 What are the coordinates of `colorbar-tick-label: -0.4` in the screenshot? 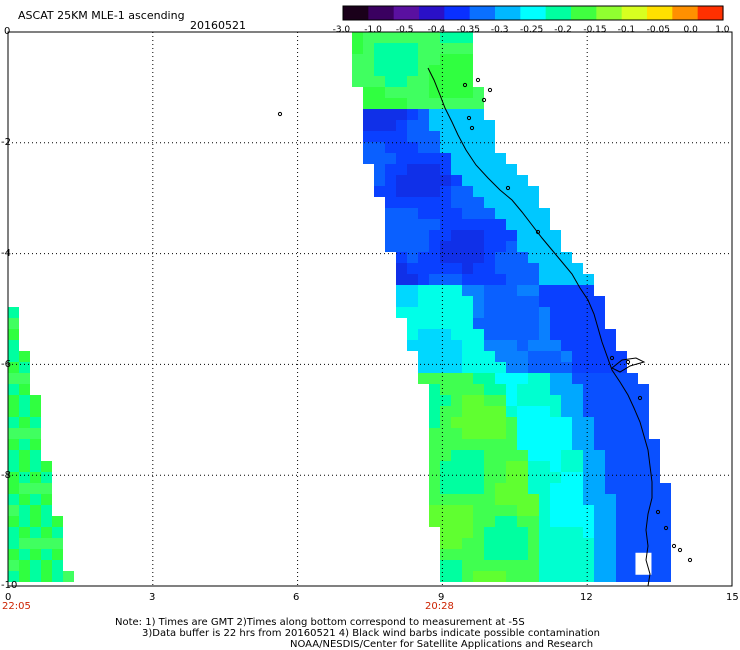 It's located at (436, 30).